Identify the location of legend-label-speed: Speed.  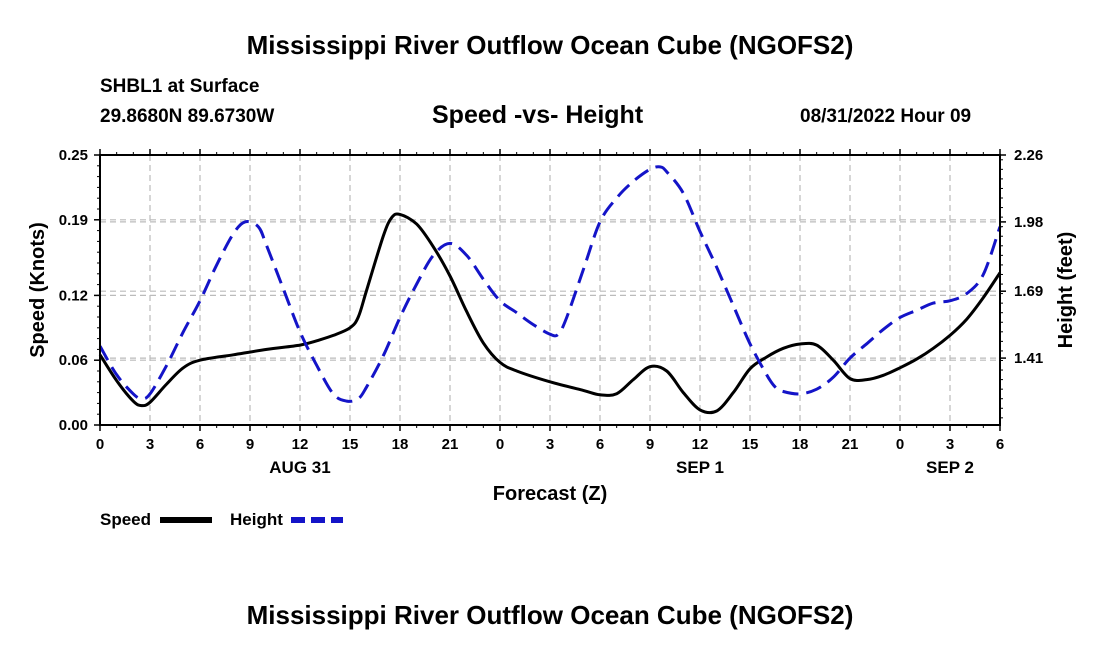
(125, 519).